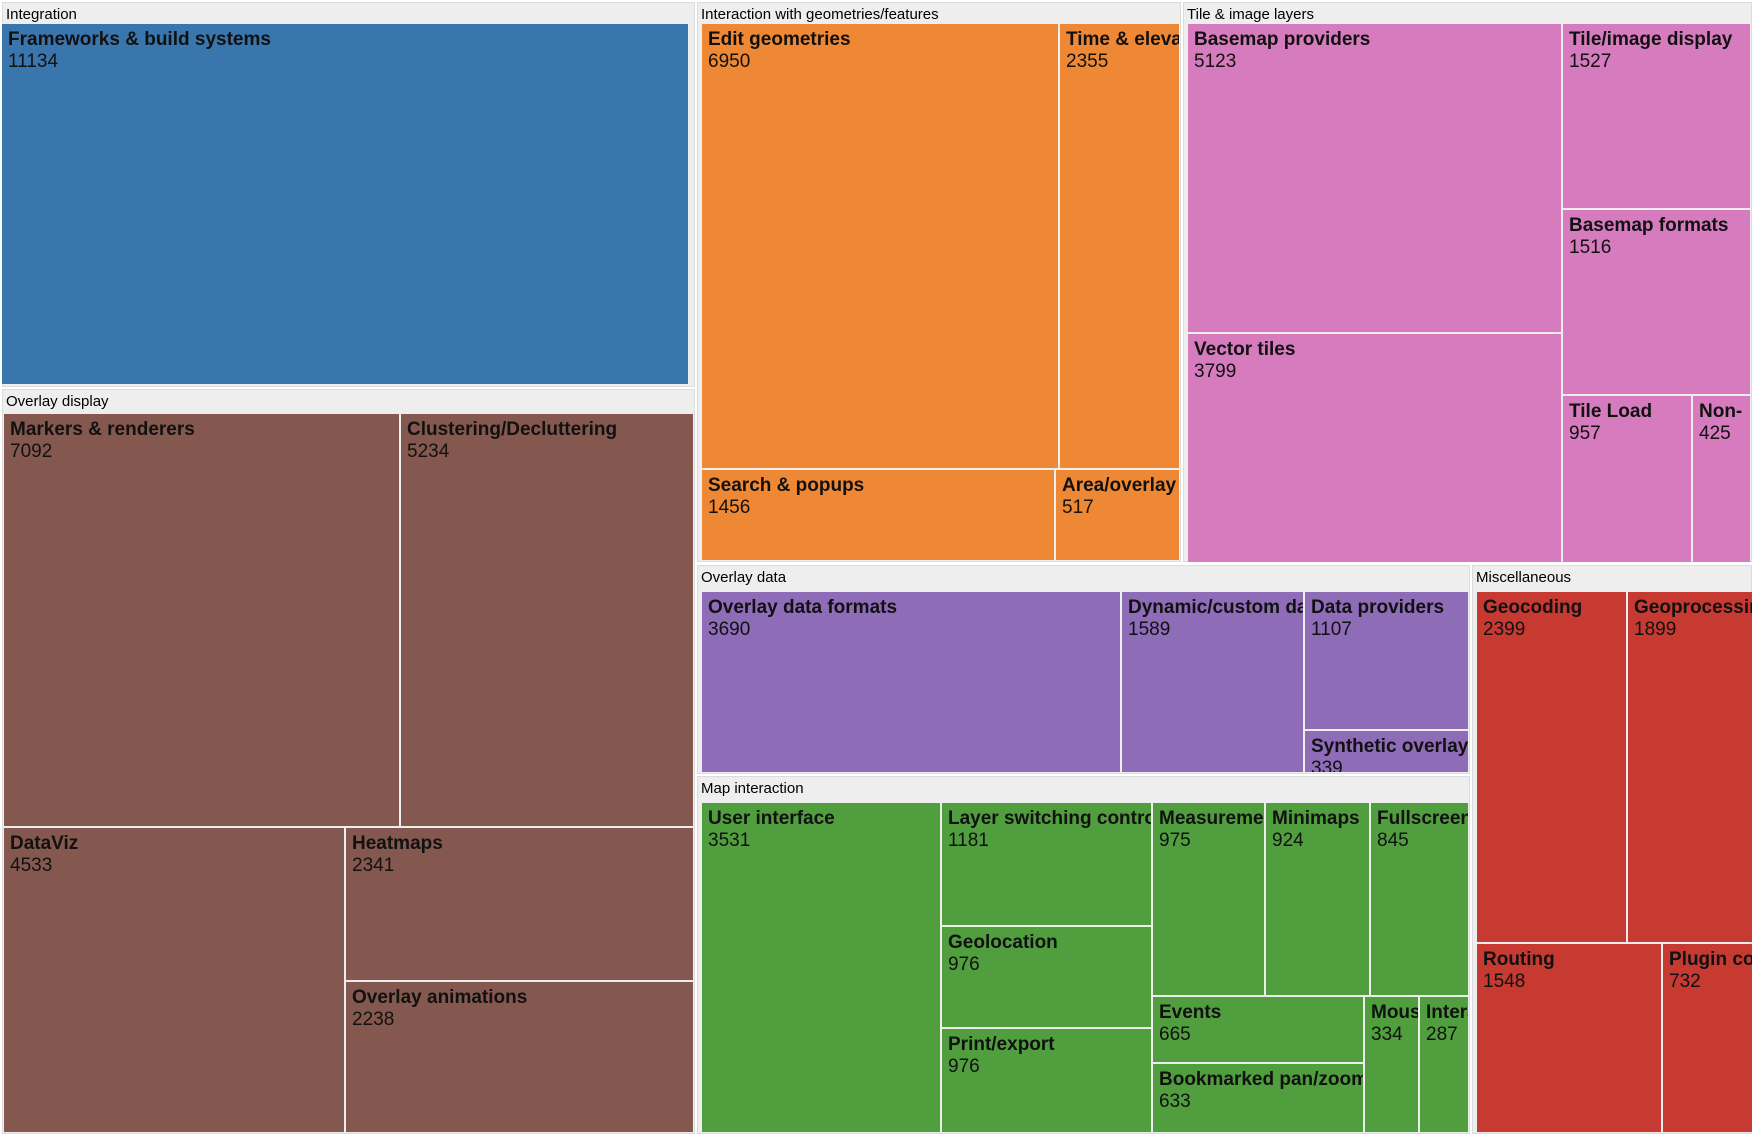 The height and width of the screenshot is (1138, 1754). I want to click on treemap-cell-basemap-providers: Basemap providers 5123, so click(1374, 178).